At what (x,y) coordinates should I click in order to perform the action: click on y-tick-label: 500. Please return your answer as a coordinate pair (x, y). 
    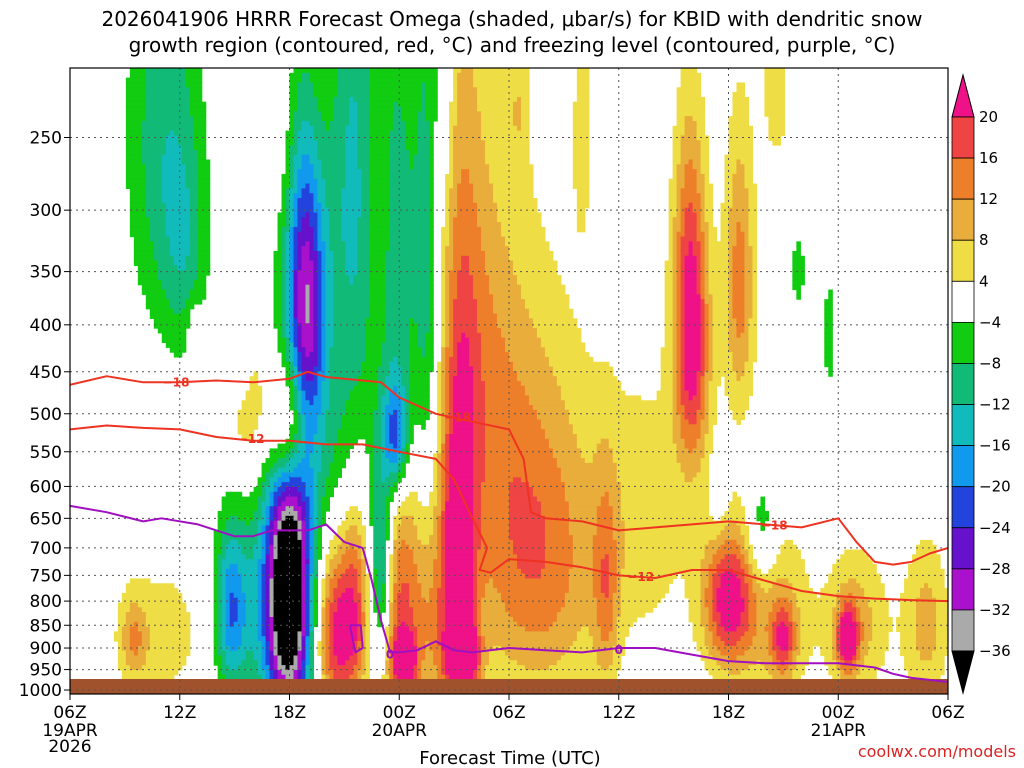
    Looking at the image, I should click on (46, 415).